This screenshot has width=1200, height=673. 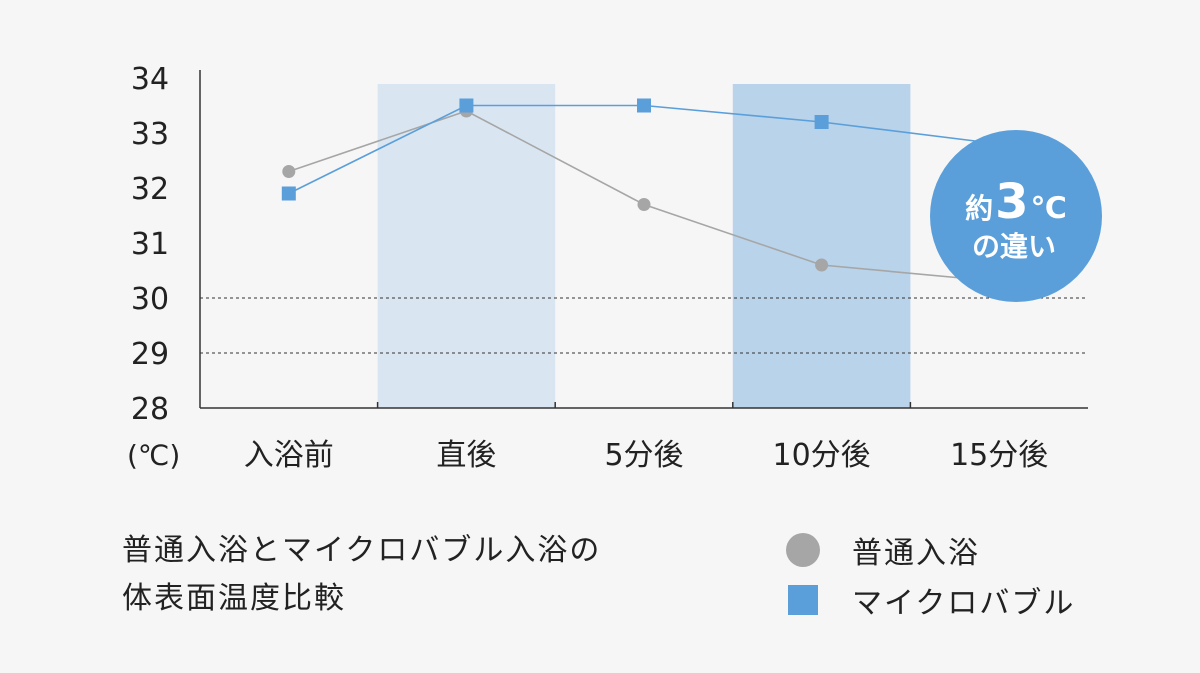 I want to click on badge-line2: の違い, so click(x=1014, y=246).